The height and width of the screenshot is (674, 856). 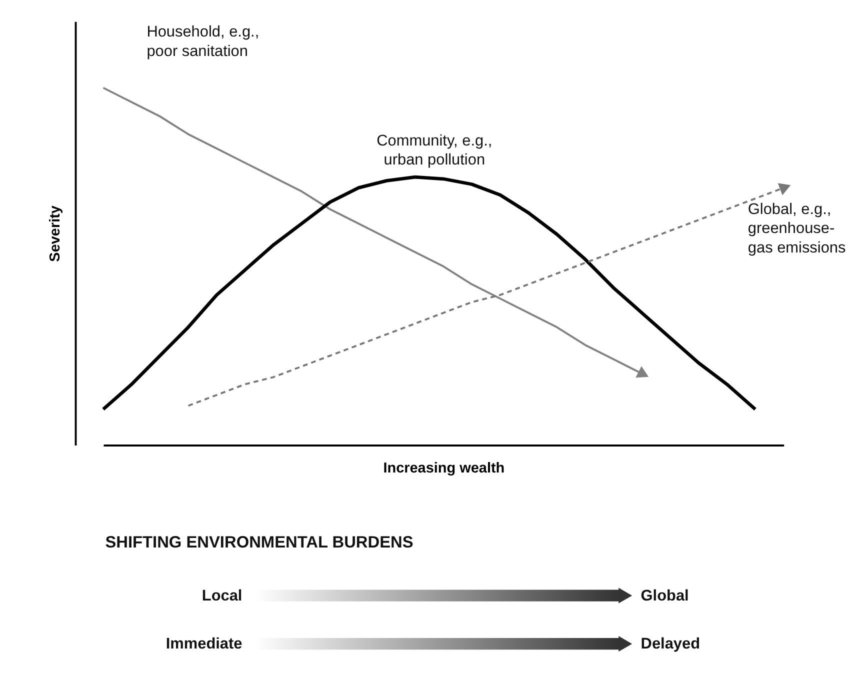 I want to click on y-axis-title: Severity, so click(x=55, y=234).